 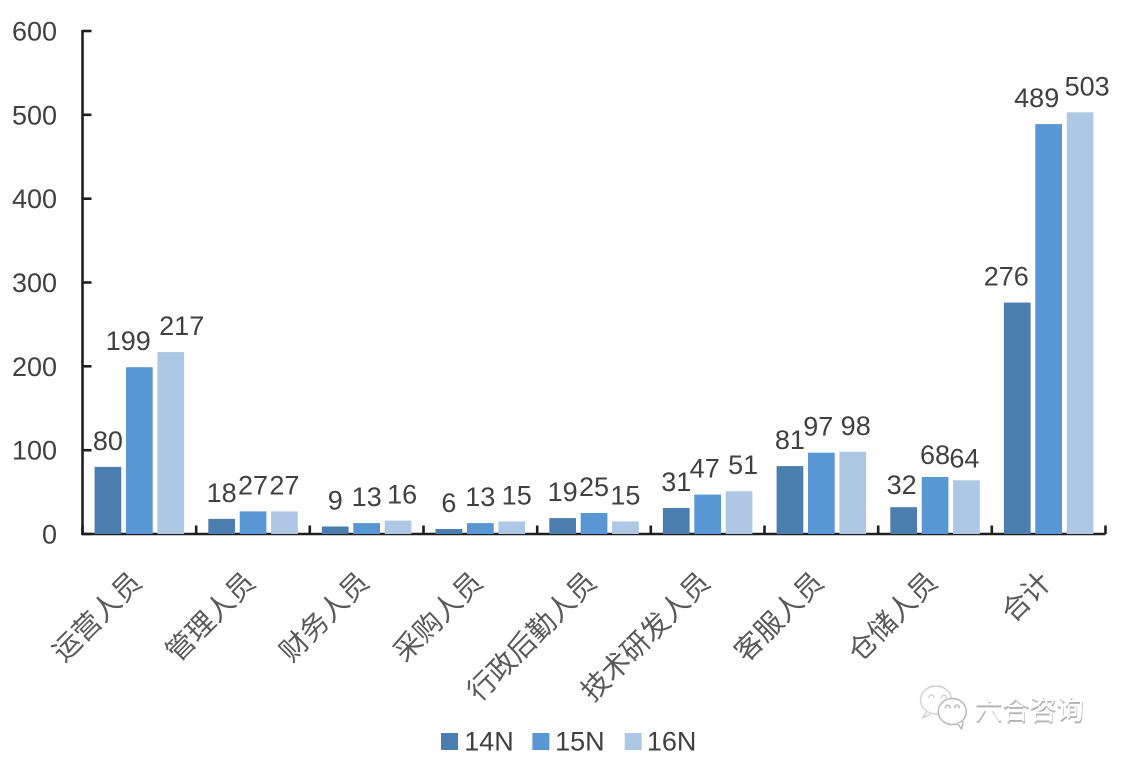 I want to click on svg-text: 81, so click(x=790, y=440).